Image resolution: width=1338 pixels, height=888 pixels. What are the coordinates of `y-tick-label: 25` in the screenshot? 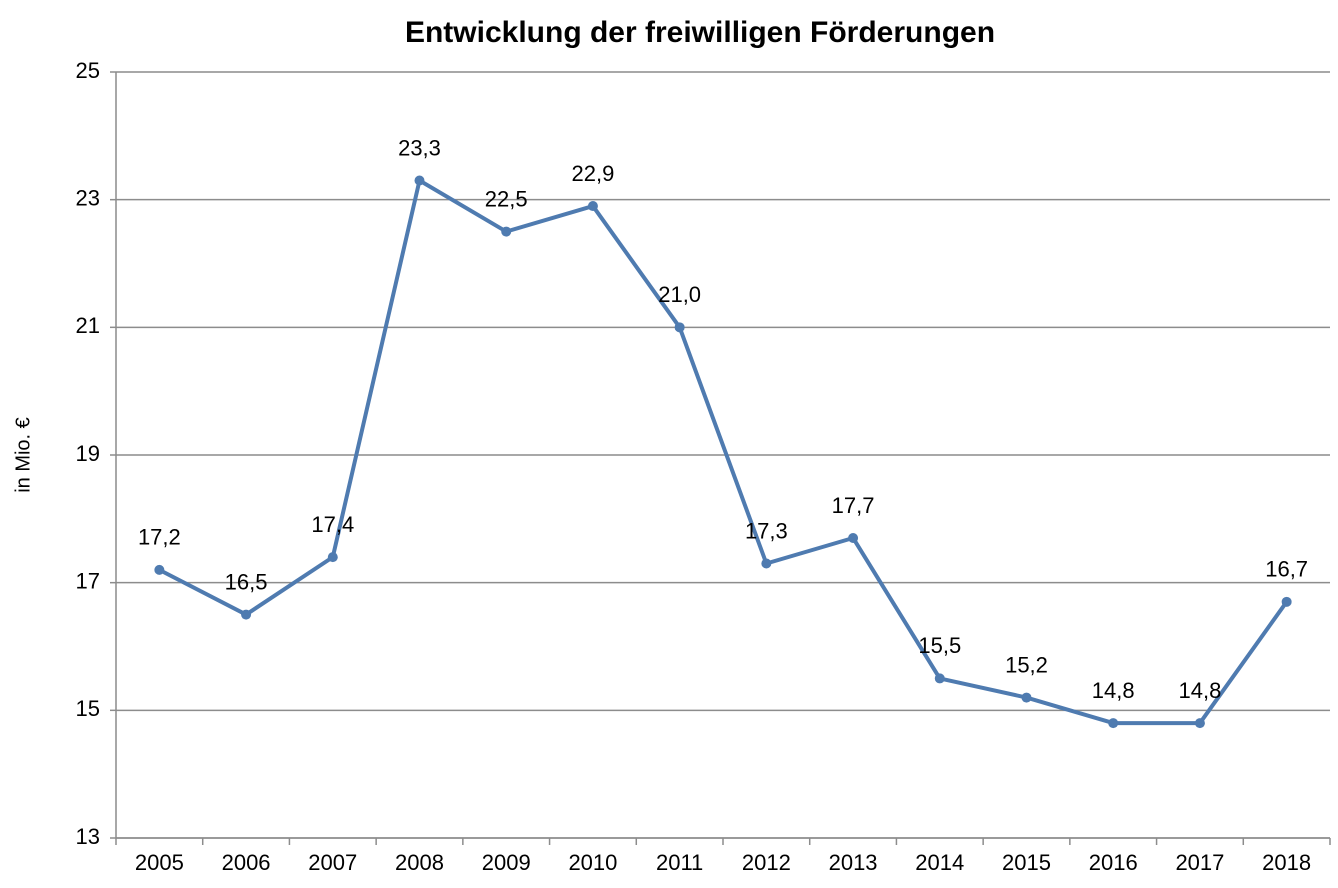 It's located at (88, 70).